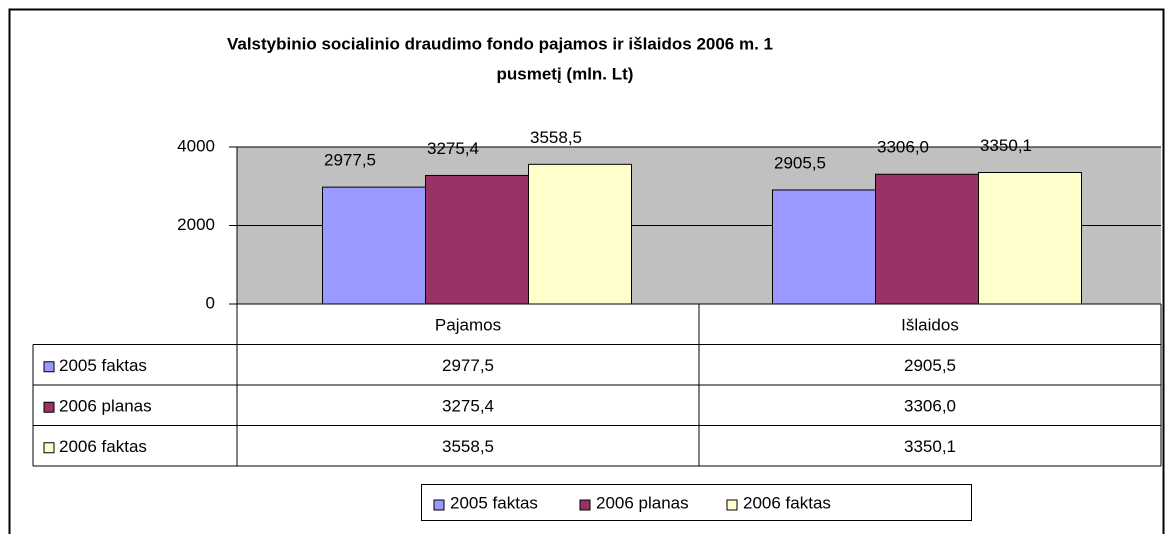  Describe the element at coordinates (196, 145) in the screenshot. I see `y-tick-label: 4000` at that location.